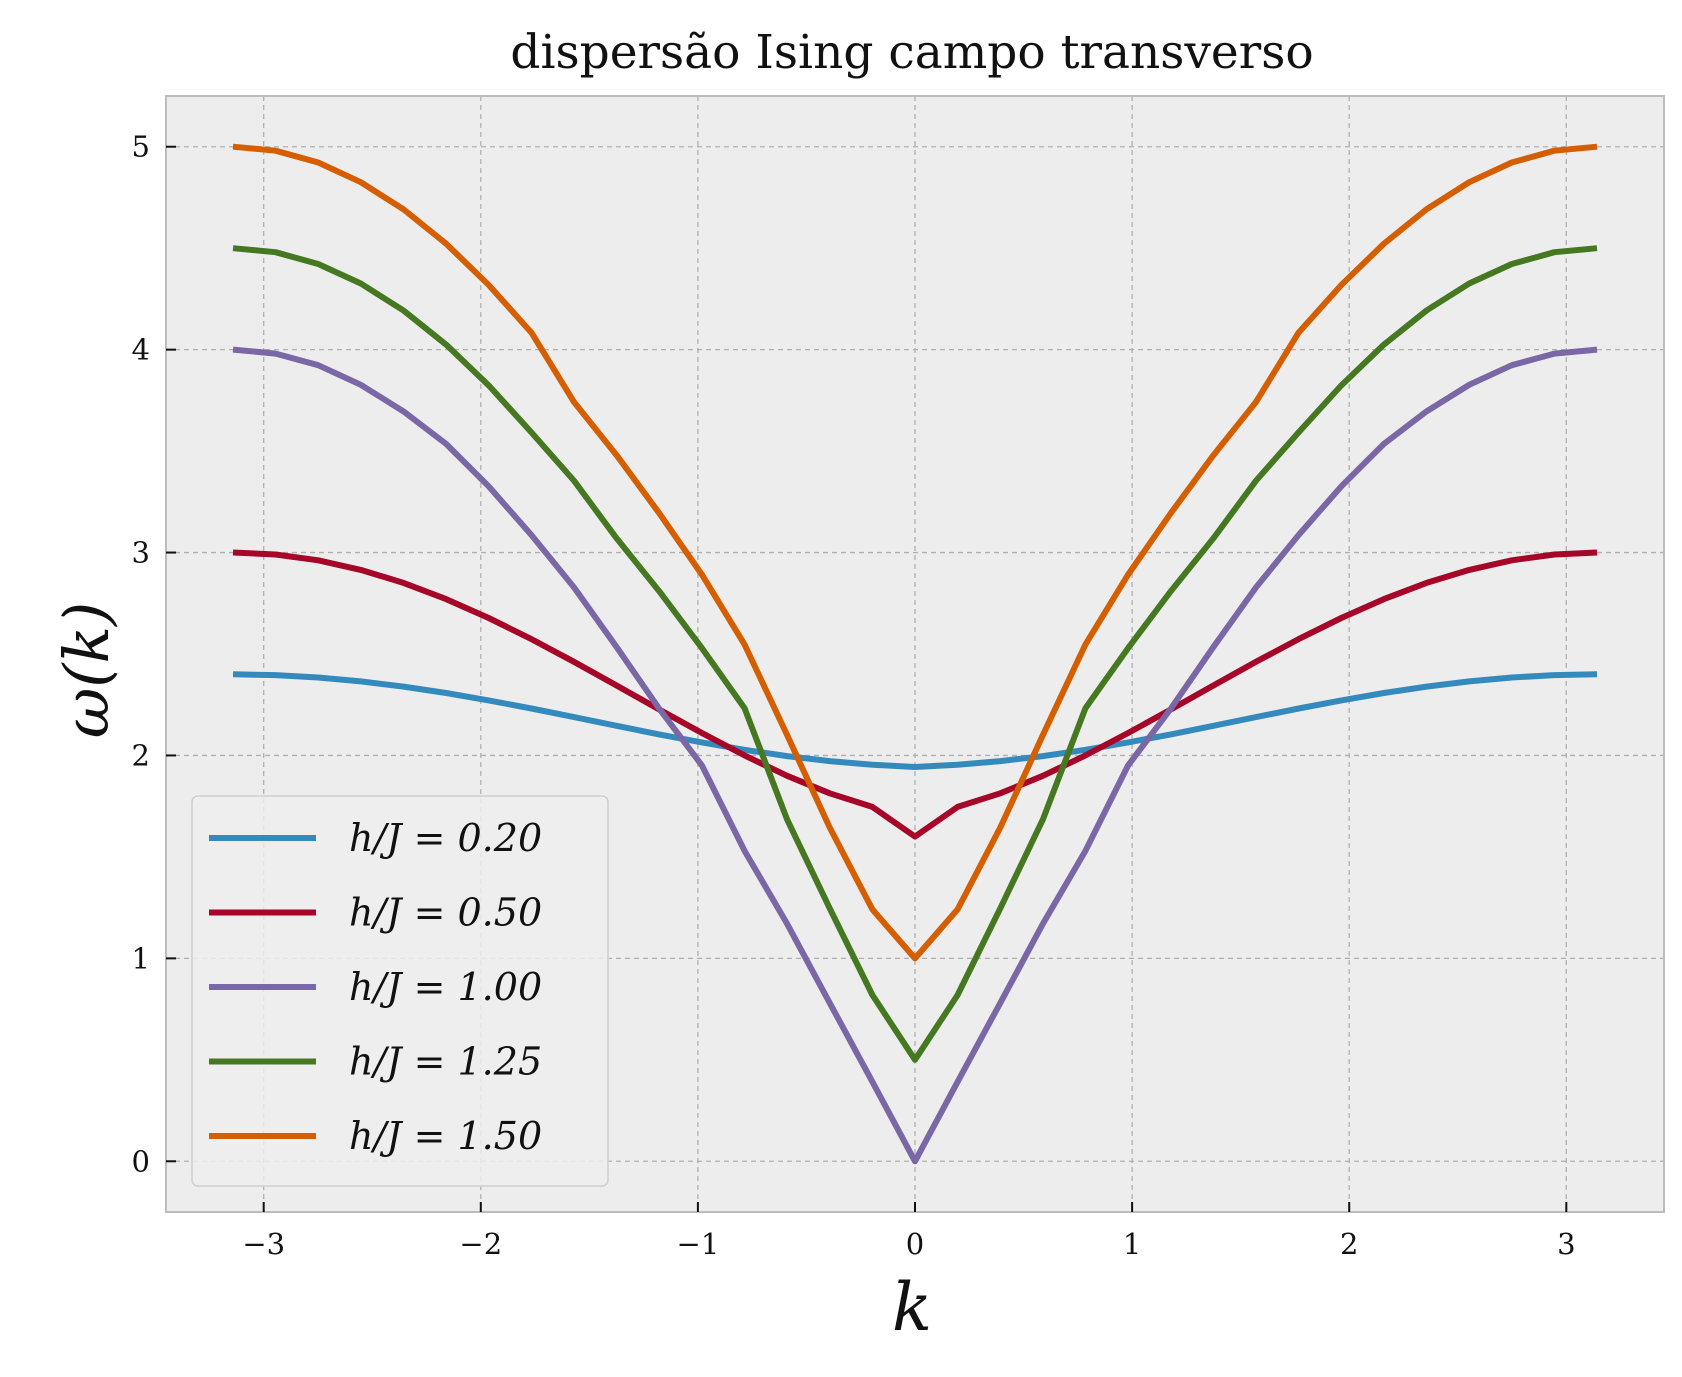  I want to click on x-axis-label: k, so click(912, 1307).